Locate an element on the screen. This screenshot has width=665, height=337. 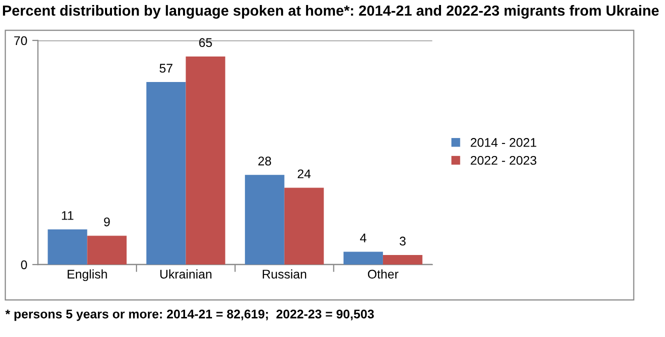
data-label: 57 is located at coordinates (166, 68).